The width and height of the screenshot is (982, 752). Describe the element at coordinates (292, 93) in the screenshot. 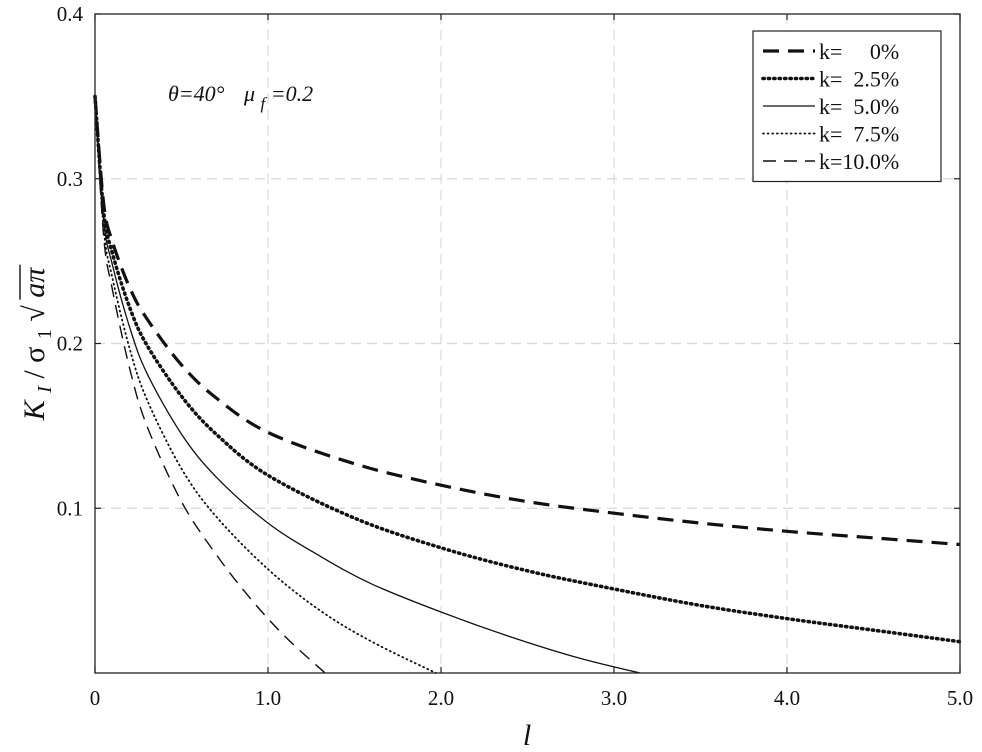

I see `mu-value: =0.2` at that location.